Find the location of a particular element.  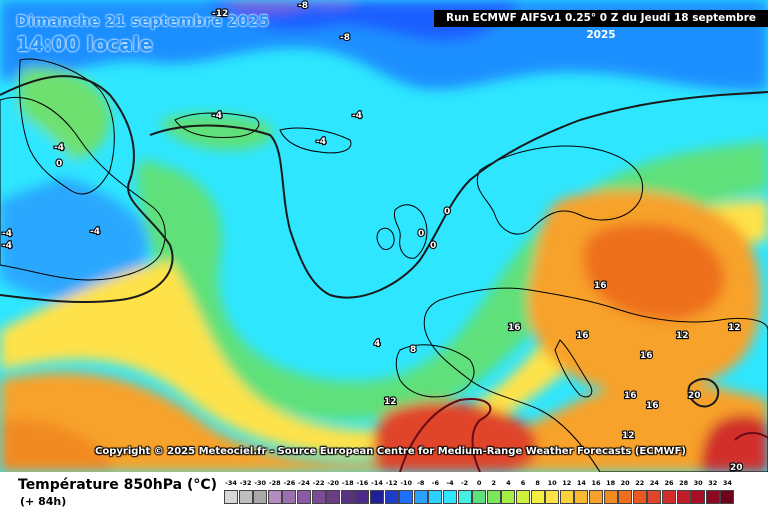

coast-svalbard is located at coordinates (315, 140).